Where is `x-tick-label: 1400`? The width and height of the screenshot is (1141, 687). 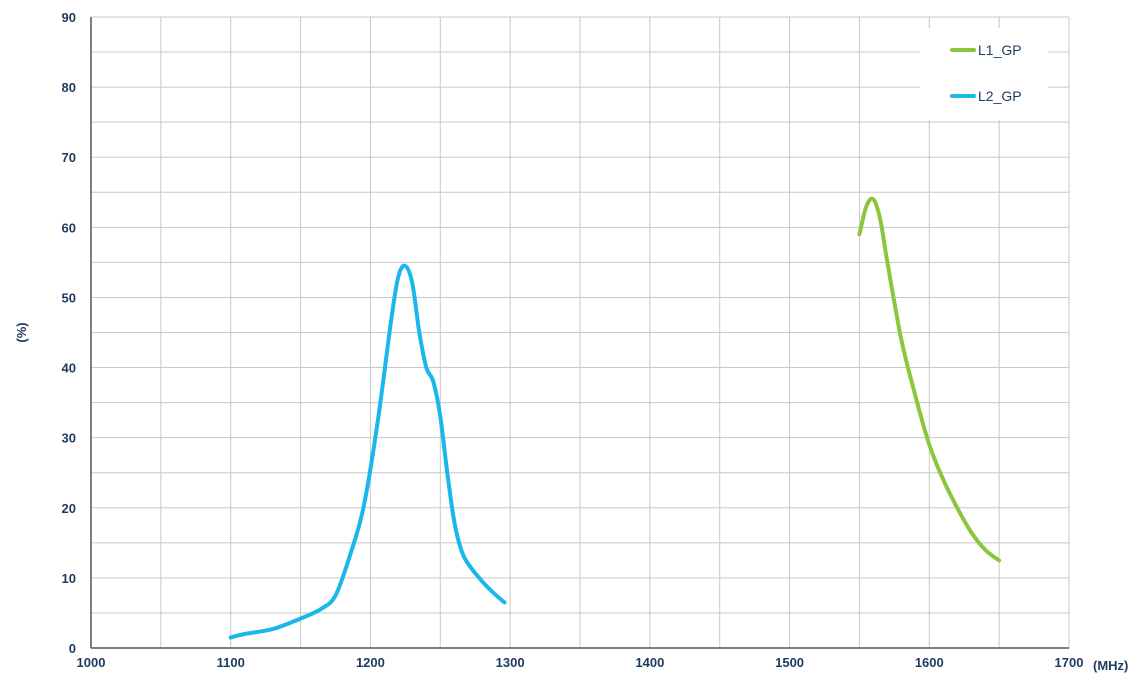
x-tick-label: 1400 is located at coordinates (649, 662).